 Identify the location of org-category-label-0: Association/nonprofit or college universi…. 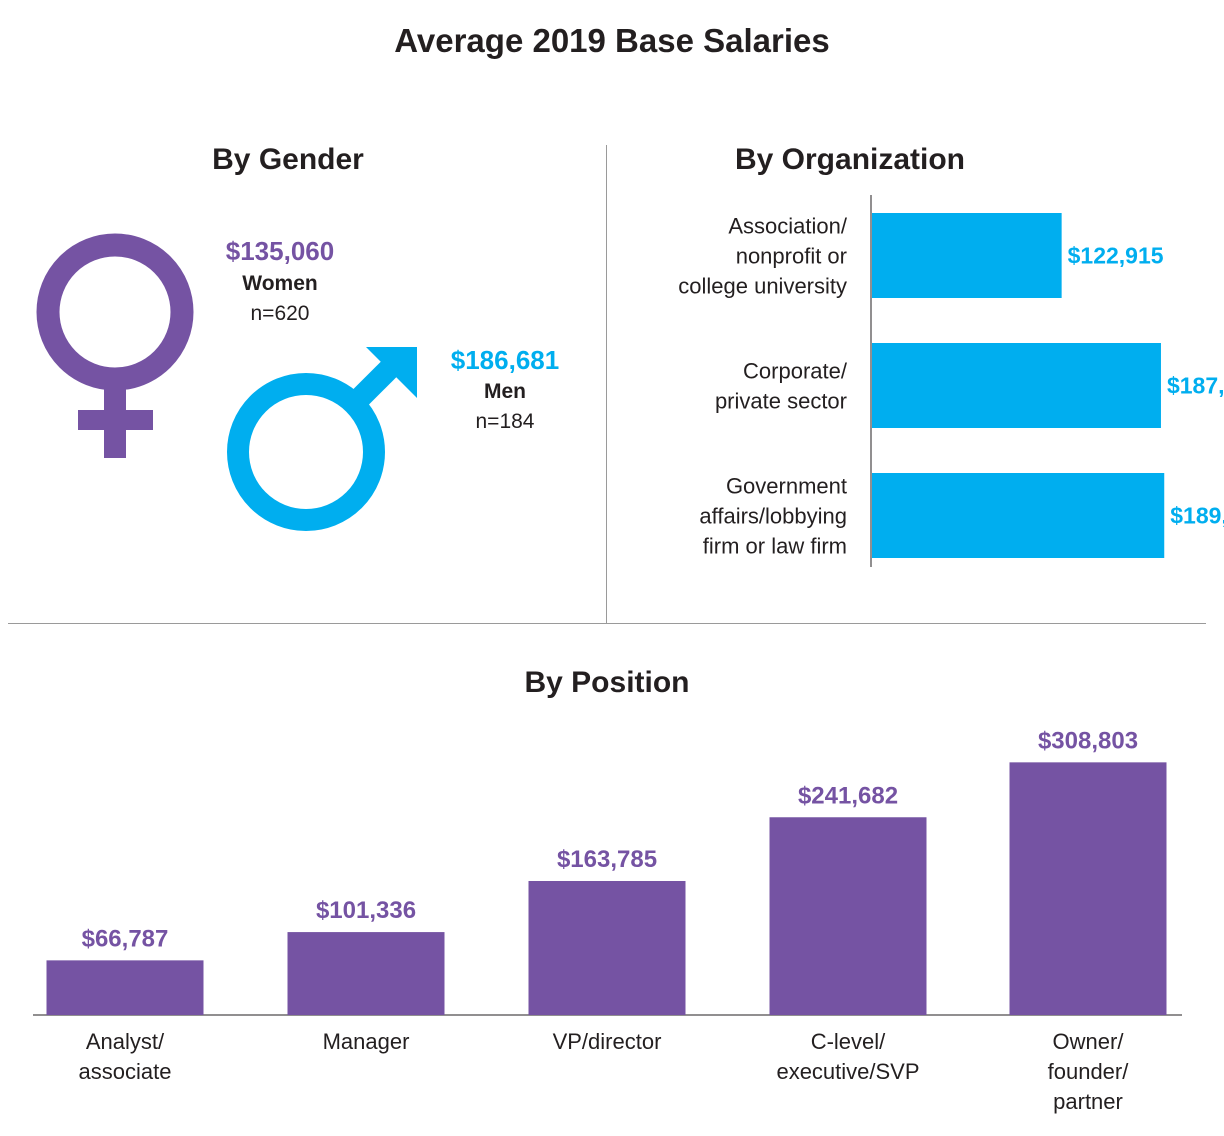
(763, 256).